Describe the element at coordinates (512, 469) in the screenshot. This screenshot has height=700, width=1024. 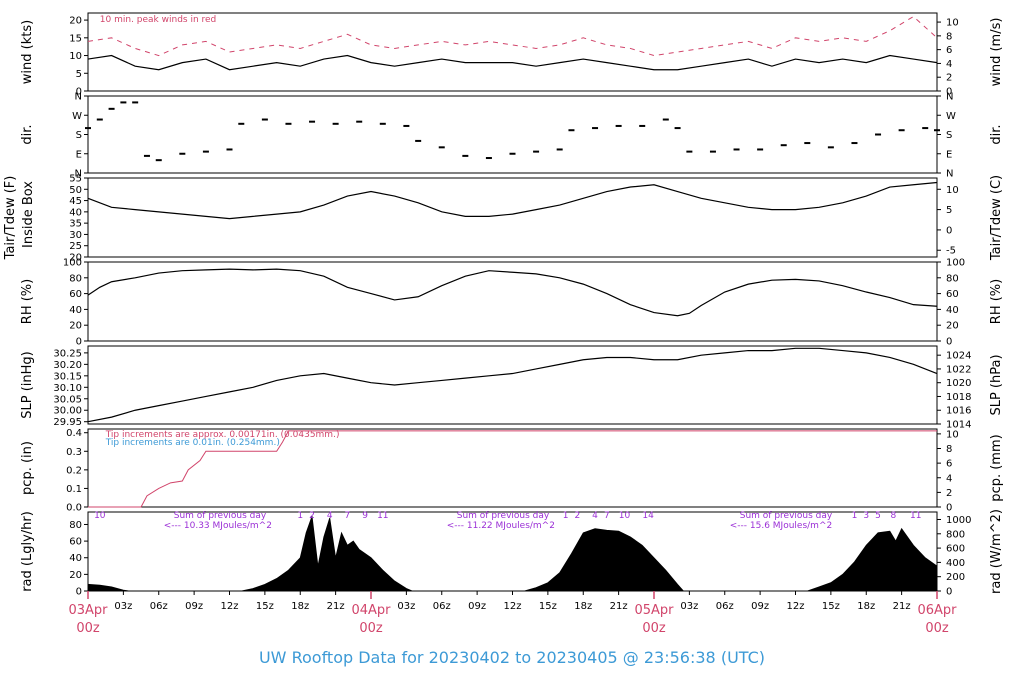
I see `pcp-line` at that location.